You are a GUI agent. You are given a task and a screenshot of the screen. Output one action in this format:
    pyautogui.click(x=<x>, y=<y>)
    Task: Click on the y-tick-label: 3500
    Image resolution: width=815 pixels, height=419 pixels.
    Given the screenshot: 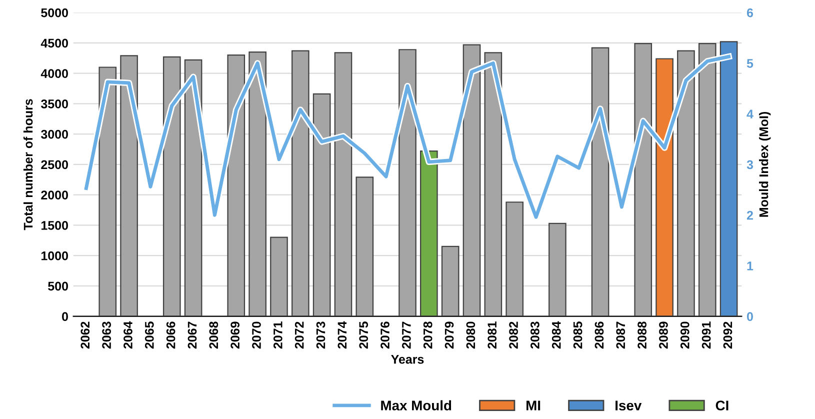 What is the action you would take?
    pyautogui.click(x=54, y=104)
    